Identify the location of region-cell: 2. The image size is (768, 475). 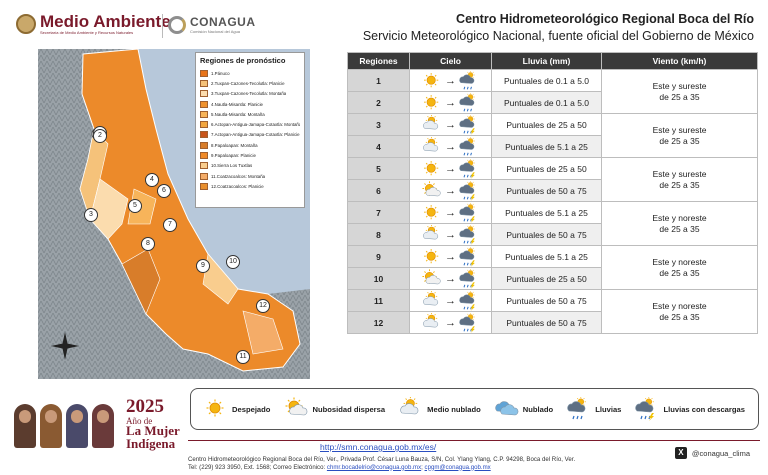
(378, 102).